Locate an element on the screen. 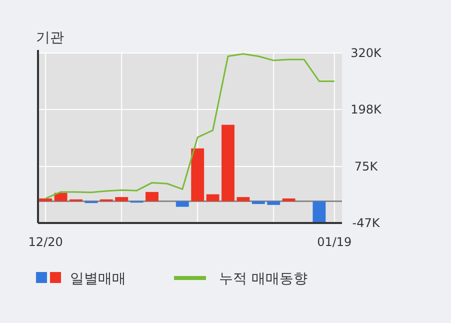 The height and width of the screenshot is (323, 451). x-tick-label: 01/19 is located at coordinates (334, 242).